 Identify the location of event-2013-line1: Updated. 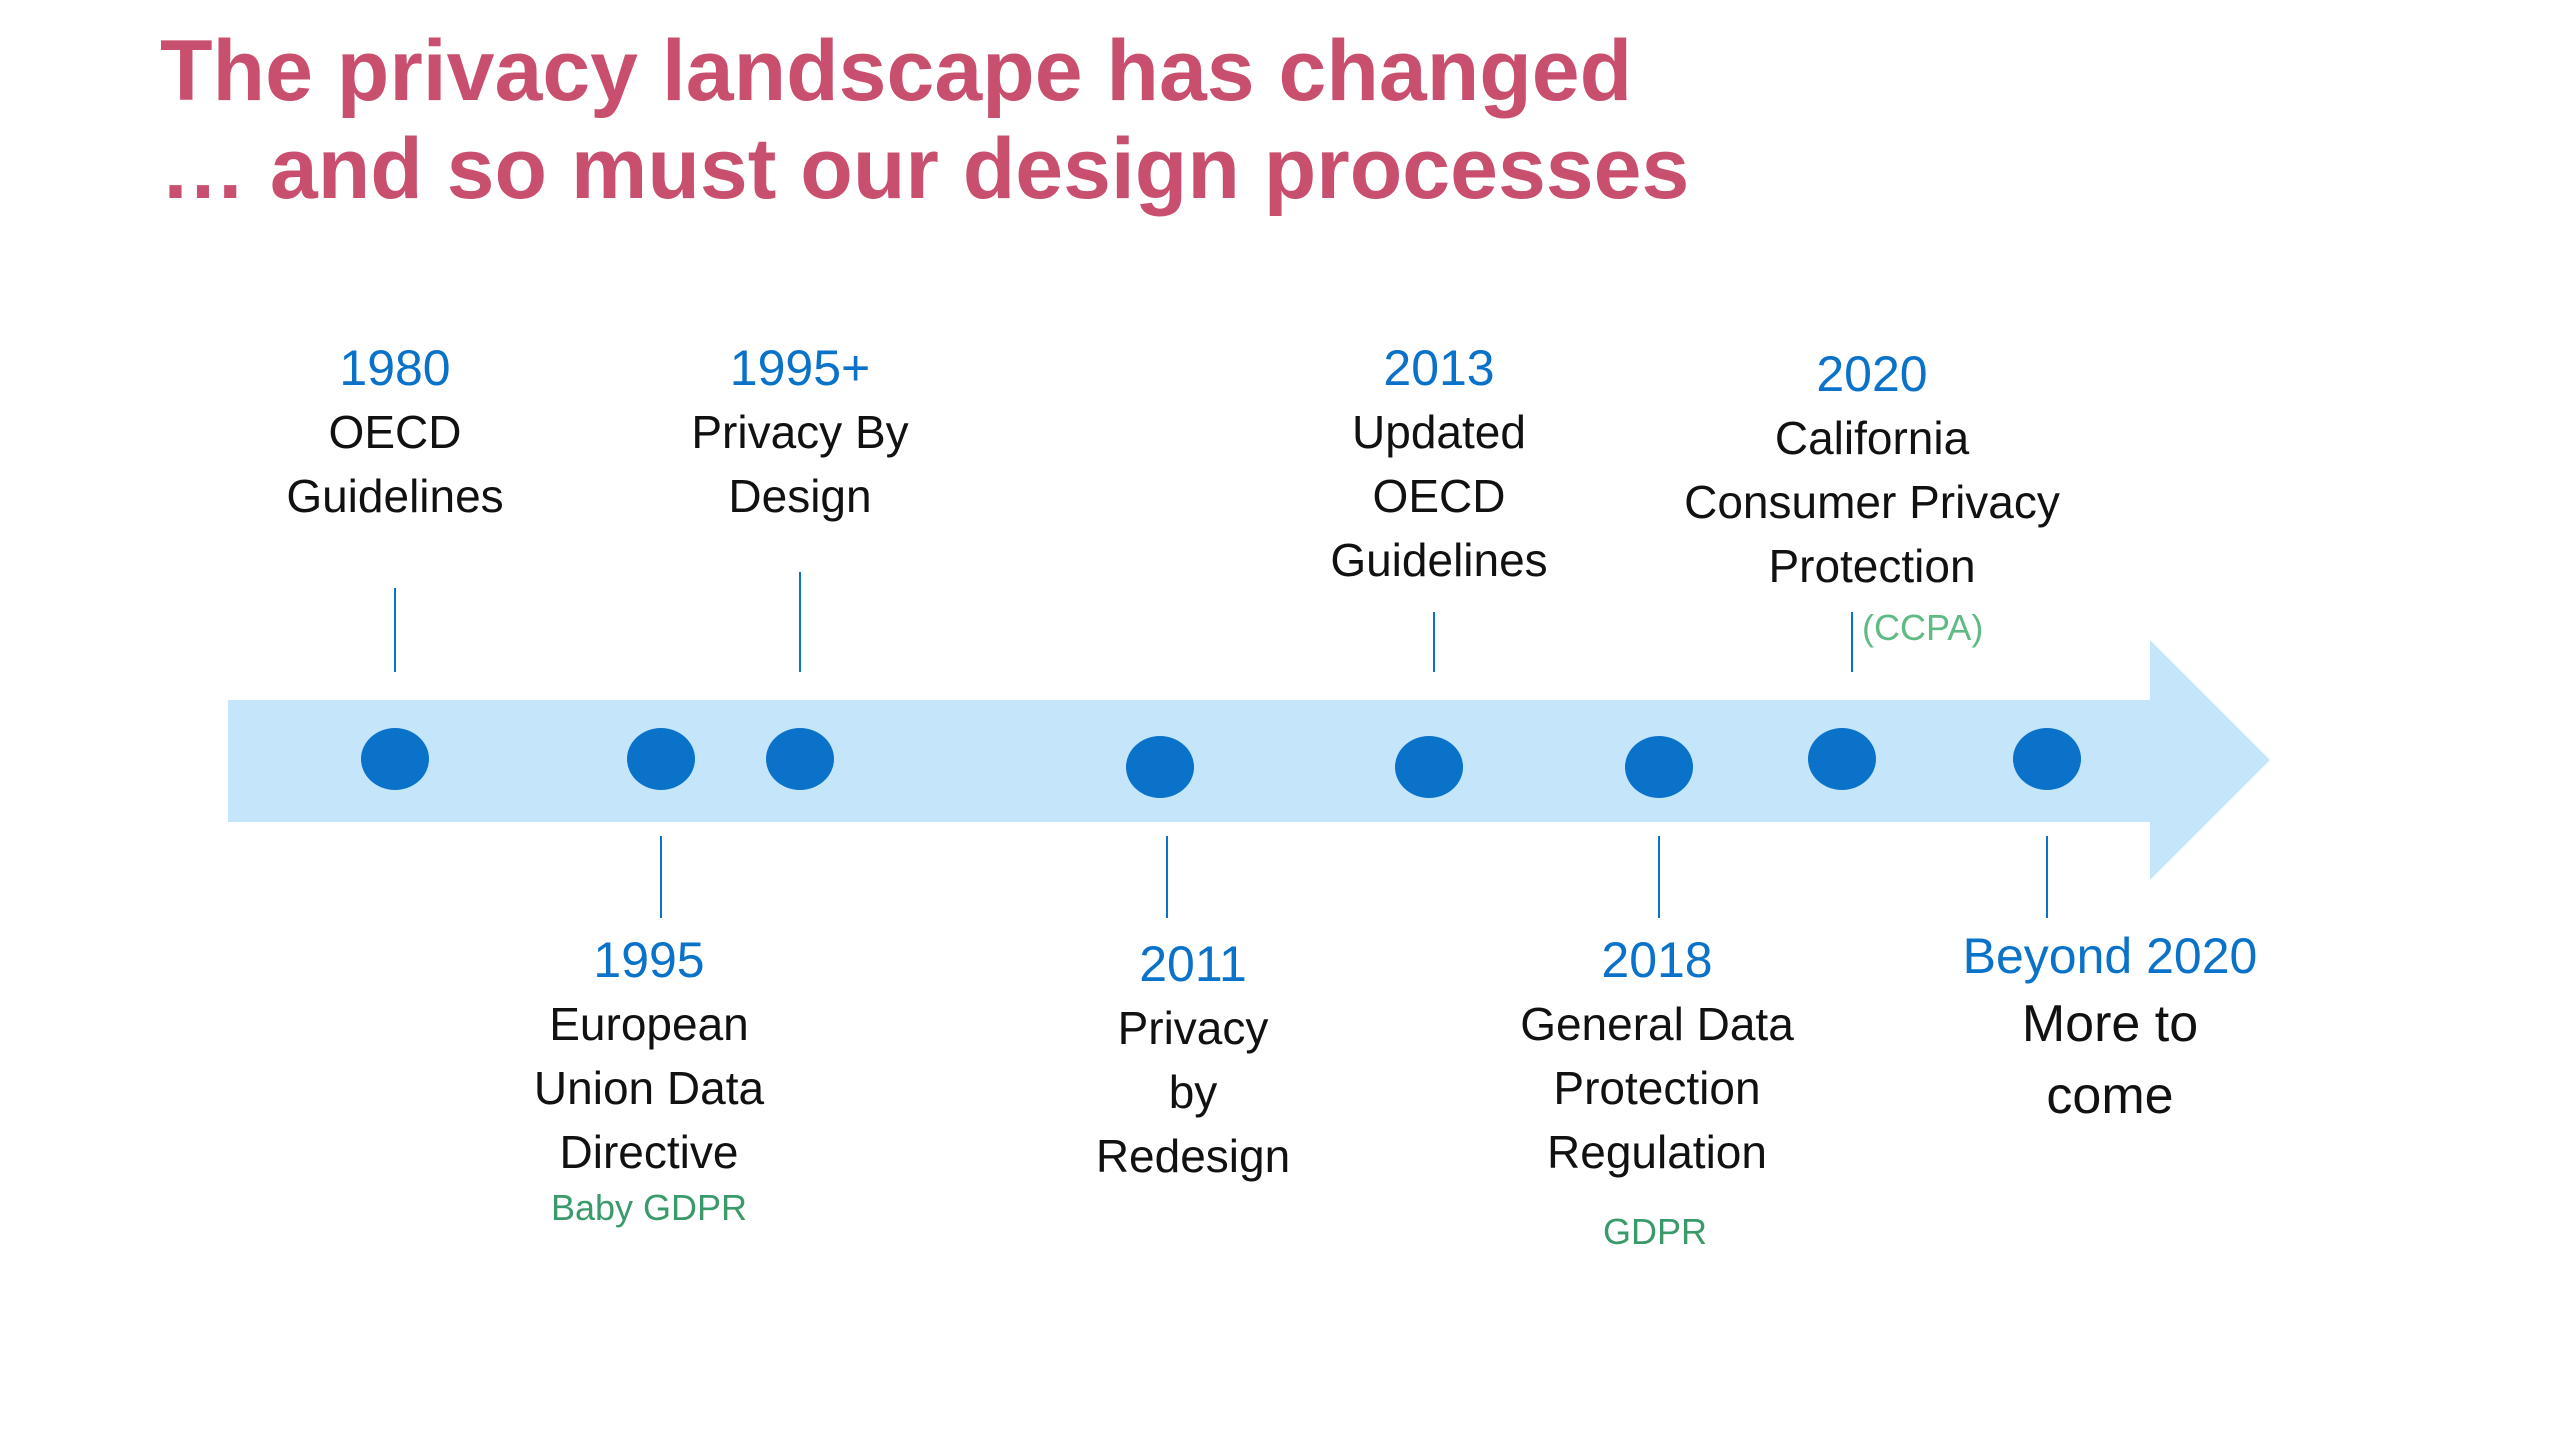
(1439, 432).